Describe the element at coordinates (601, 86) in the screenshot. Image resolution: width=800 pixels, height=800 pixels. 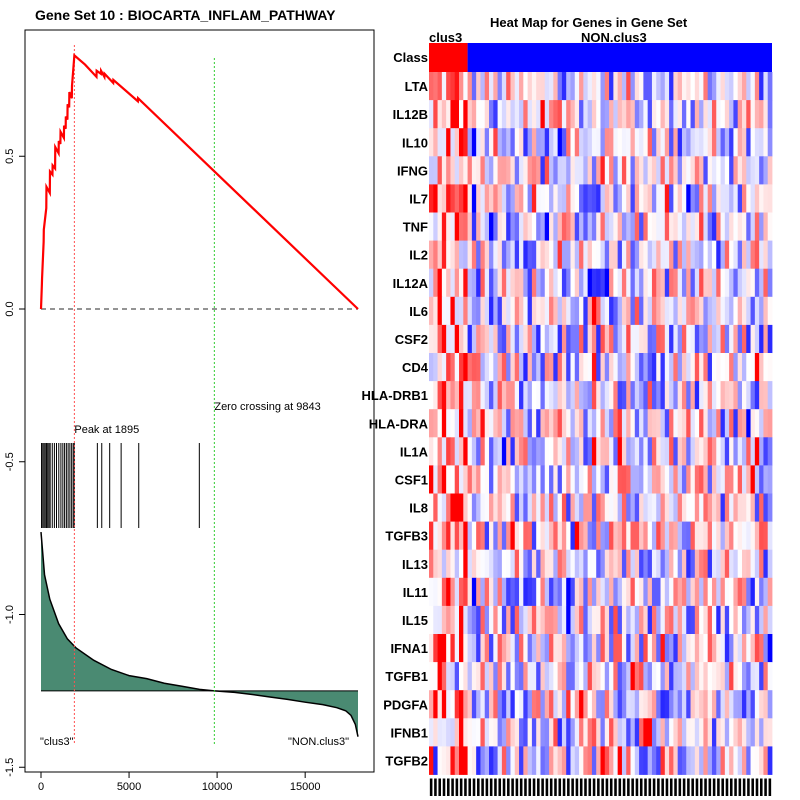
I see `heatmap-row` at that location.